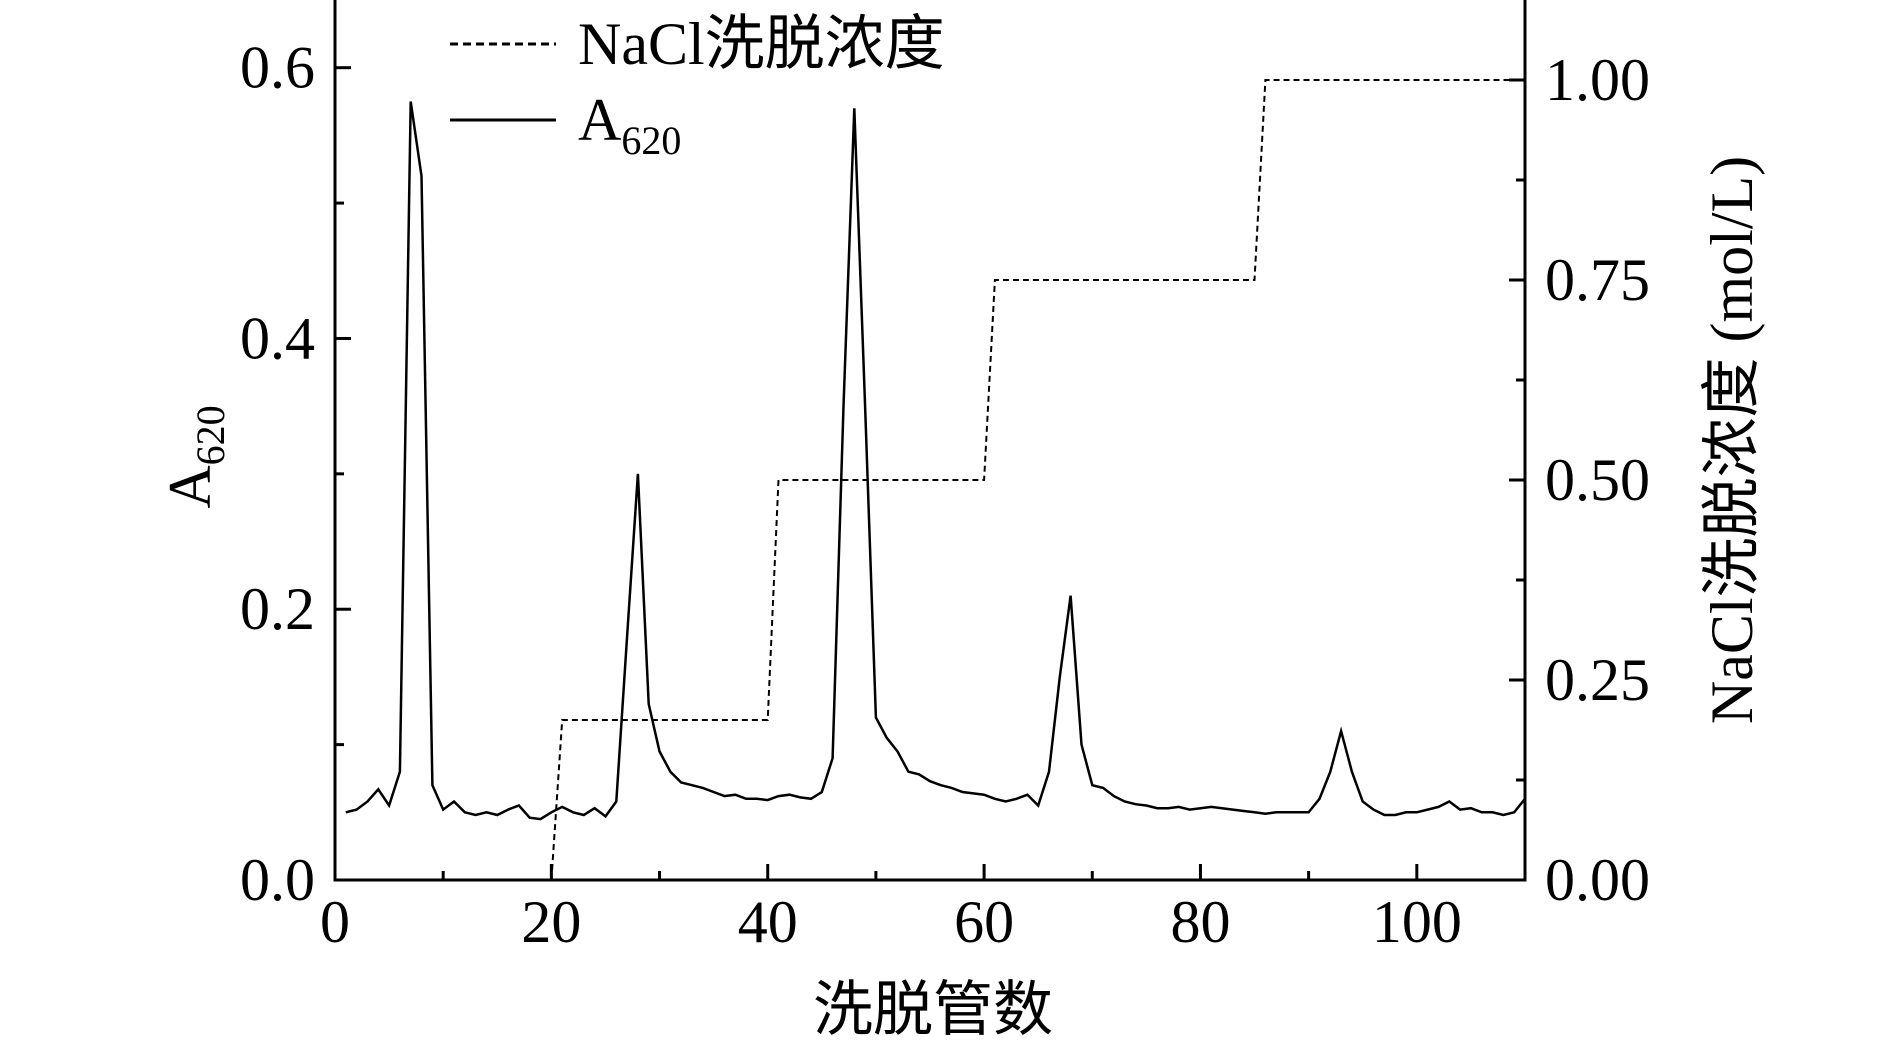 This screenshot has width=1890, height=1040. Describe the element at coordinates (277, 609) in the screenshot. I see `y-tick-label: 0.2` at that location.